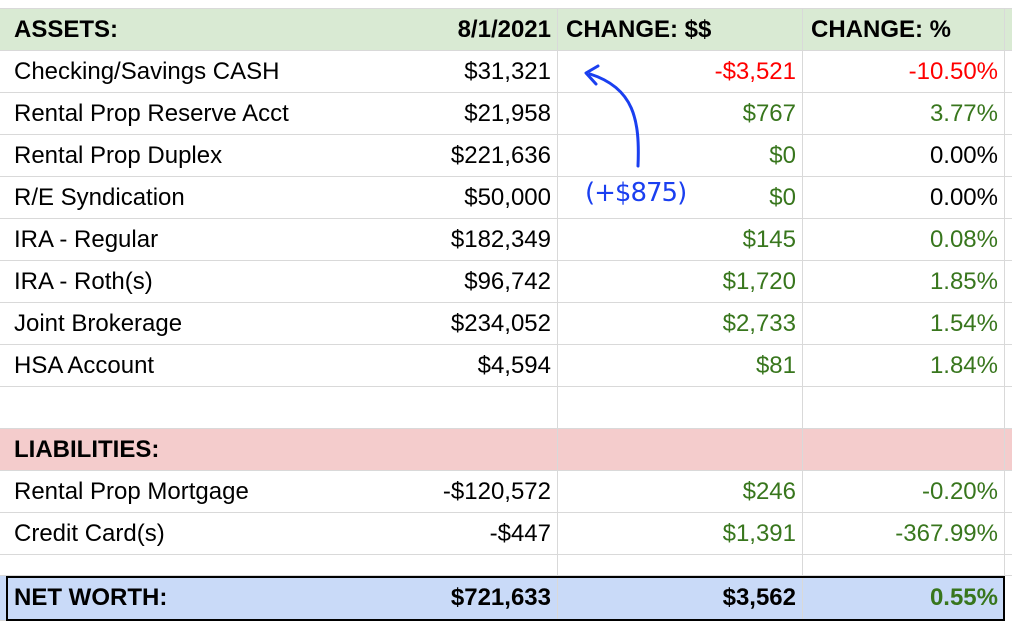  I want to click on asset-name: Checking/Savings CASH, so click(147, 71).